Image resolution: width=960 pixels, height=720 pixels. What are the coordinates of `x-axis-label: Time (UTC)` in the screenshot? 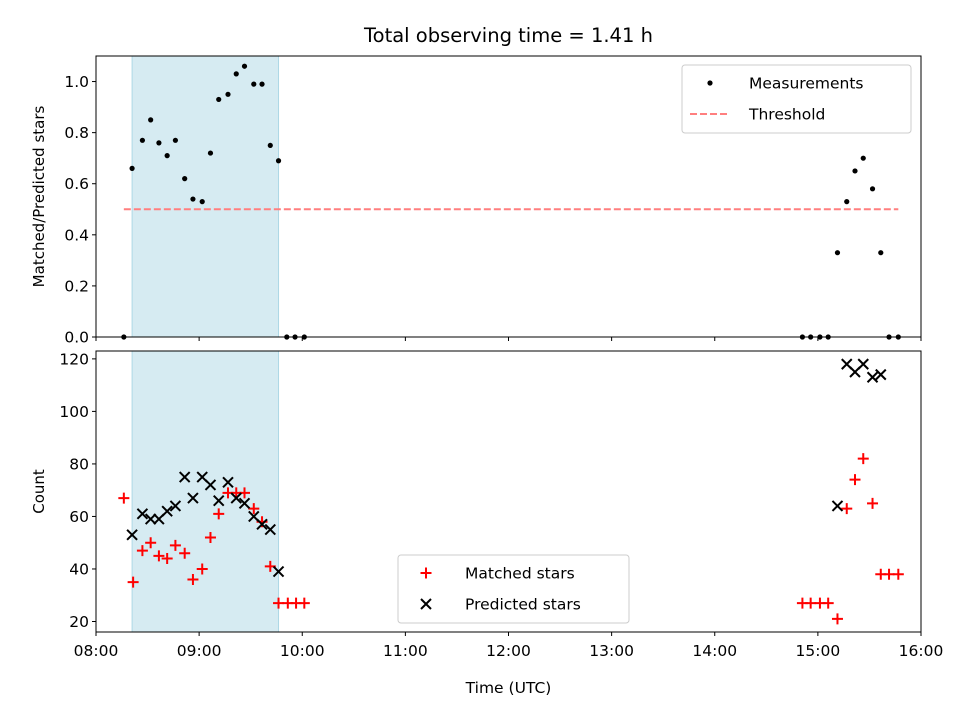 It's located at (508, 688).